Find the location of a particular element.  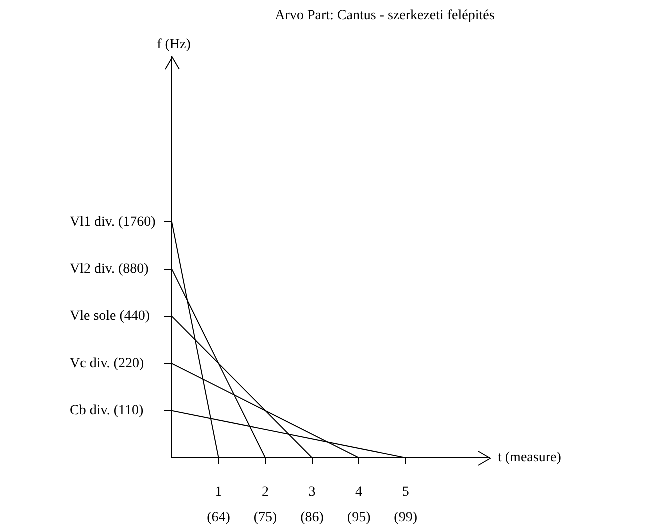

text: (99) is located at coordinates (406, 518).